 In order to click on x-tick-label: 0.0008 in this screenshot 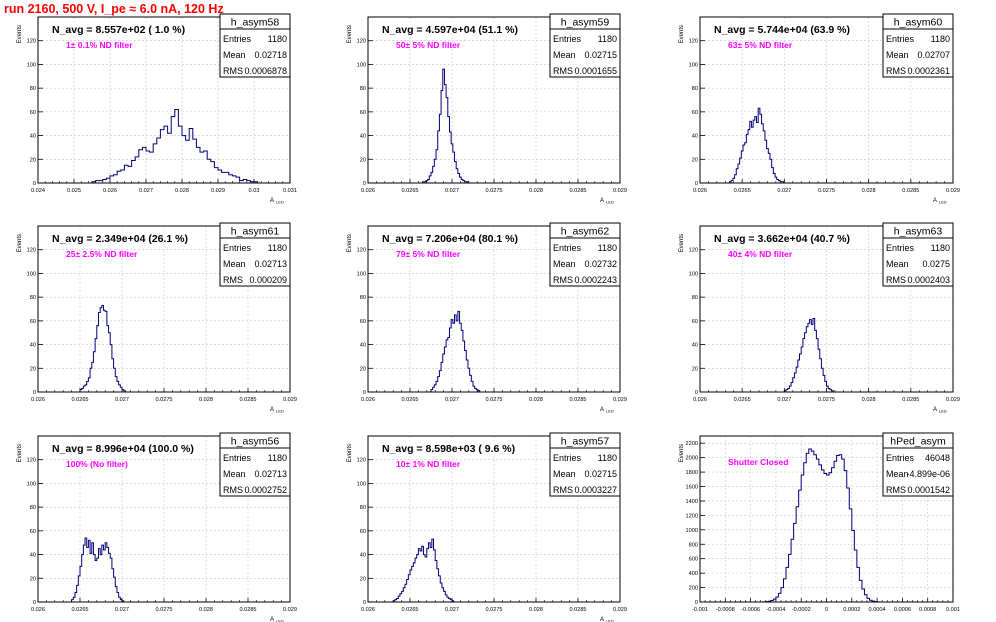, I will do `click(927, 610)`.